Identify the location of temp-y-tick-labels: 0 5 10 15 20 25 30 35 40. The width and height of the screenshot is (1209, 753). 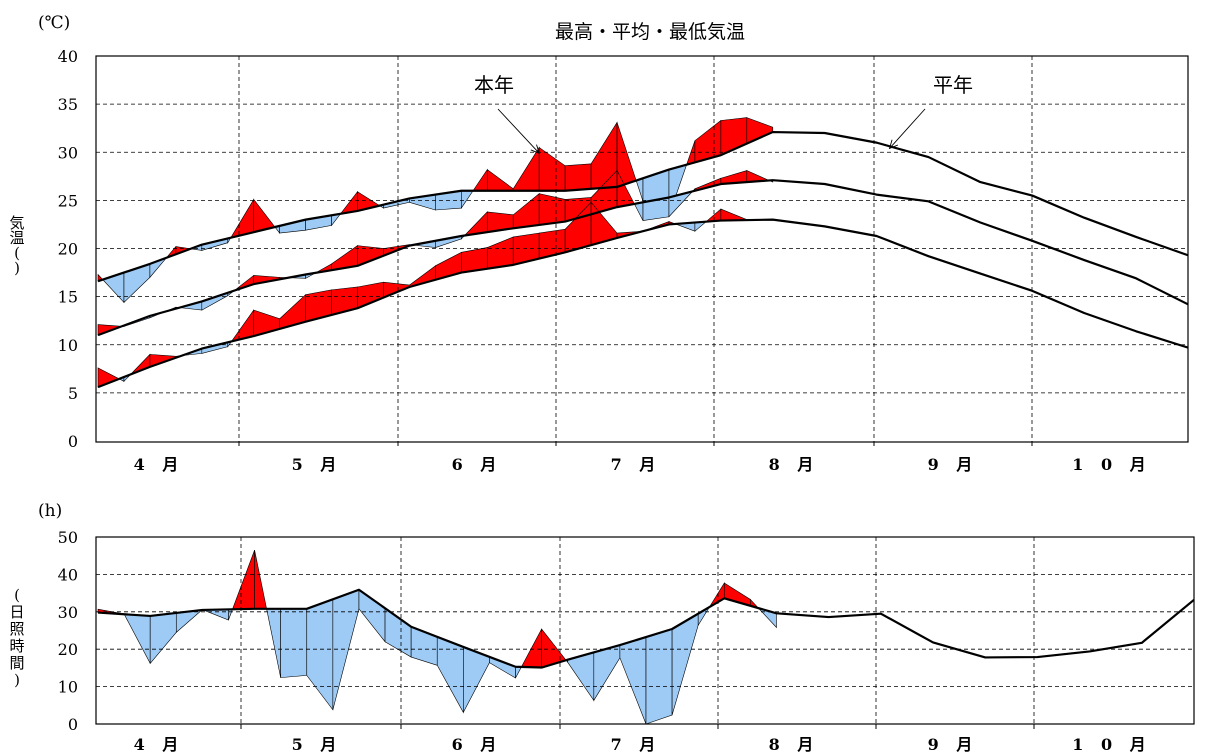
(68, 249).